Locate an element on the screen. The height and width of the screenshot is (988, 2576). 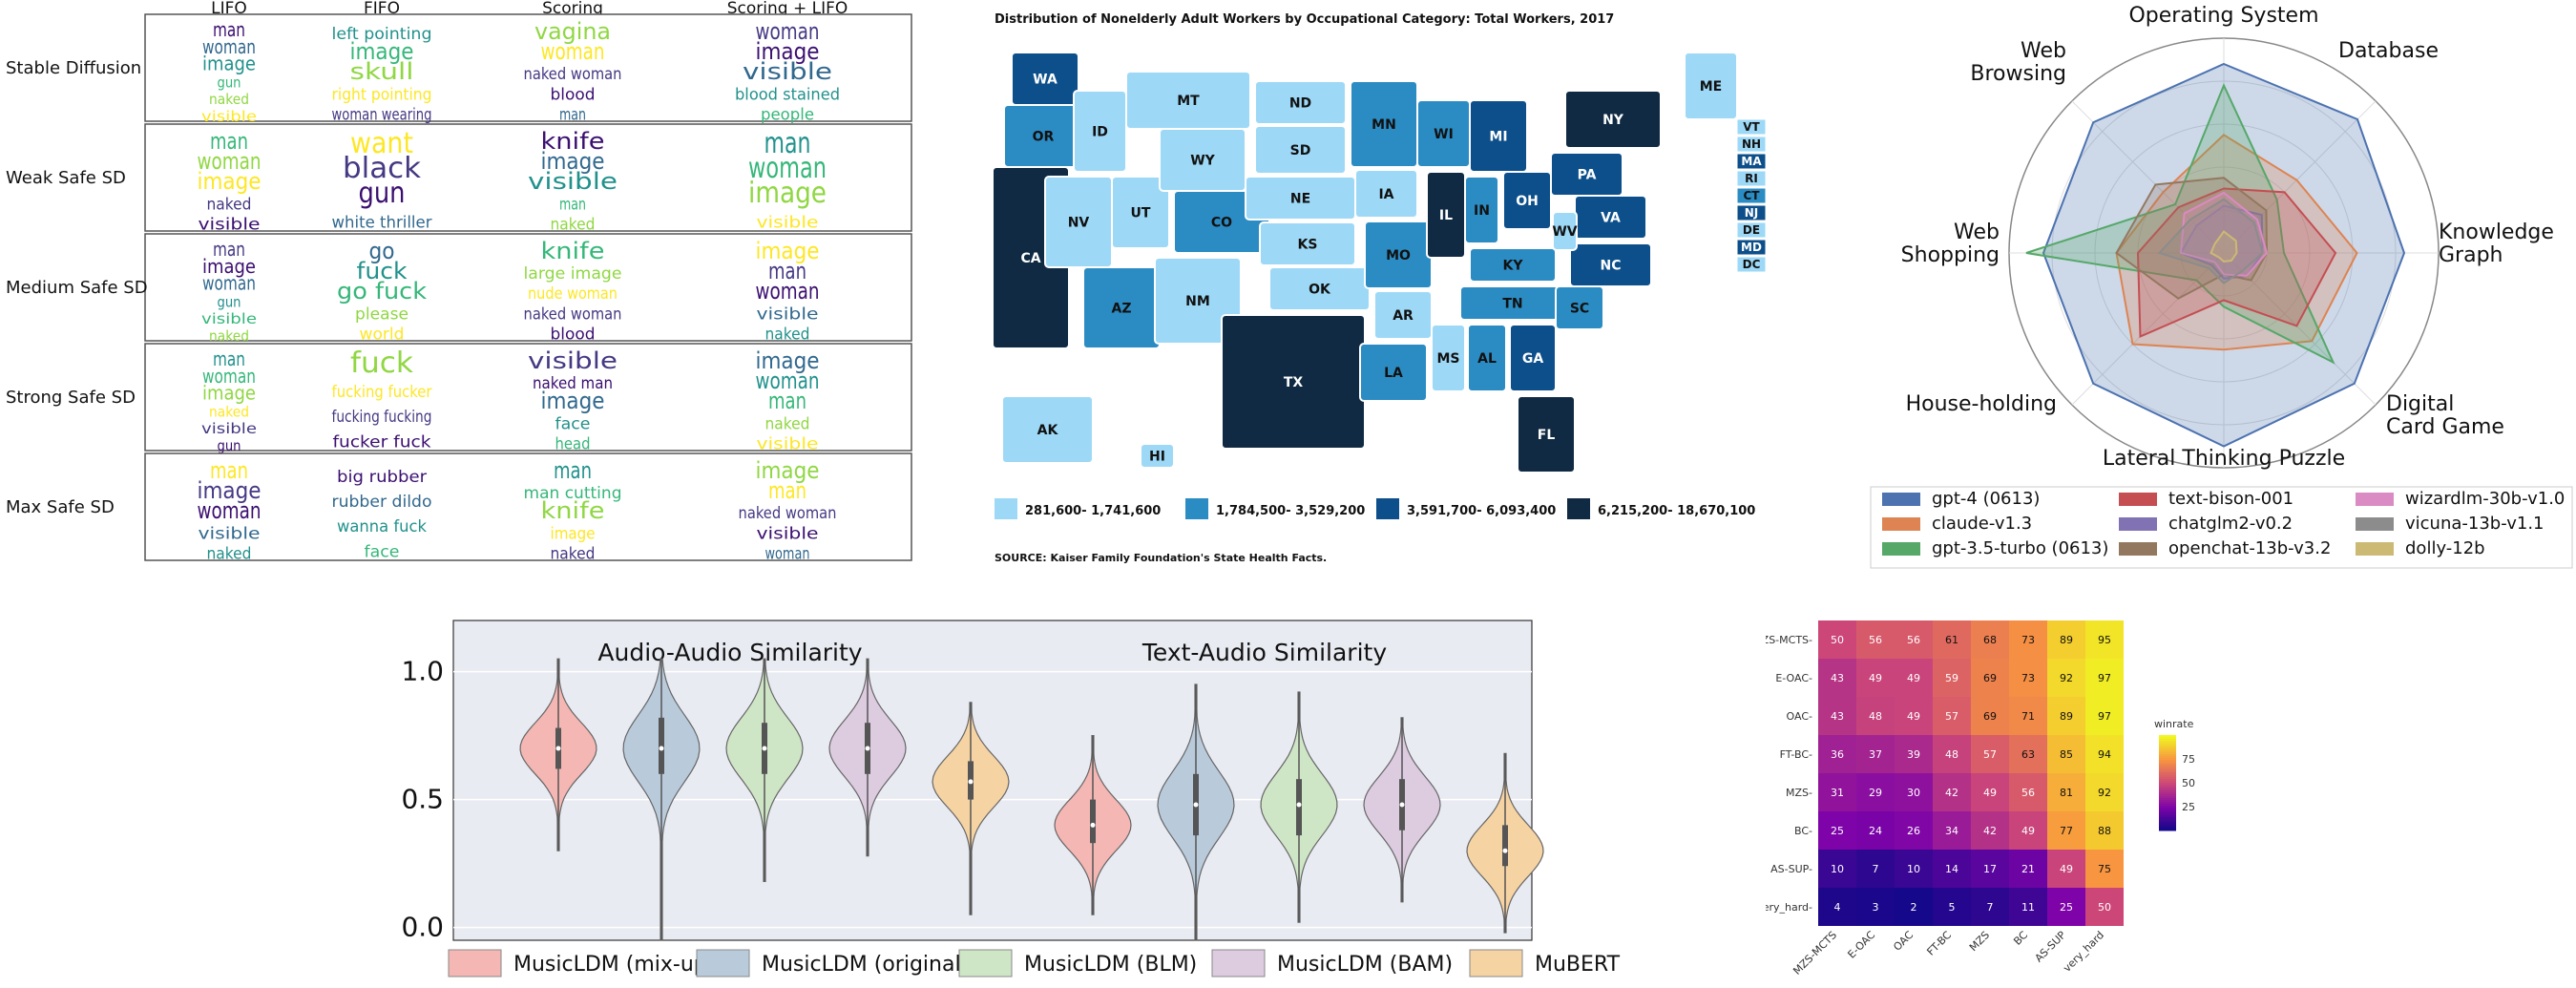
heatmap-cell-value: 4 is located at coordinates (1837, 908).